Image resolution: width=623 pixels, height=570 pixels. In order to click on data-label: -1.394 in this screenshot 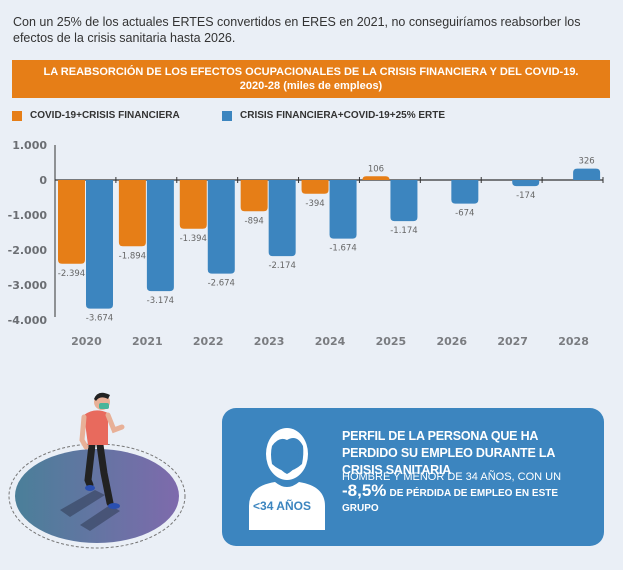, I will do `click(193, 239)`.